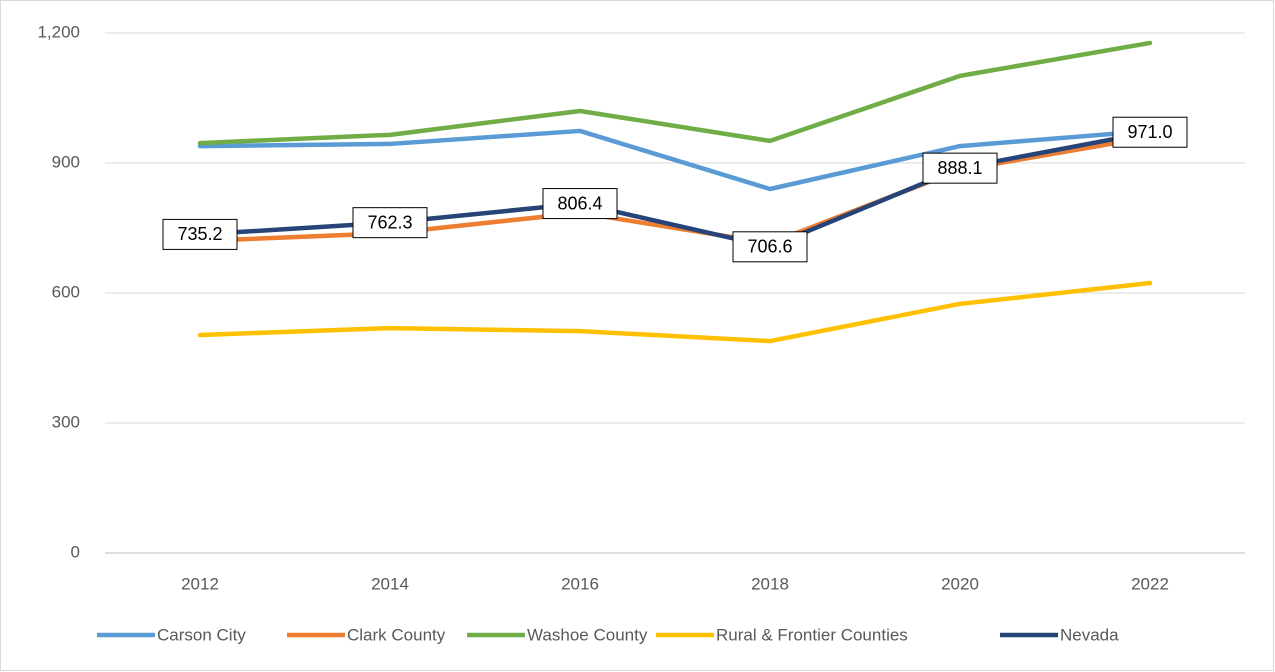 The image size is (1275, 672). I want to click on value-label: 971.0, so click(1149, 132).